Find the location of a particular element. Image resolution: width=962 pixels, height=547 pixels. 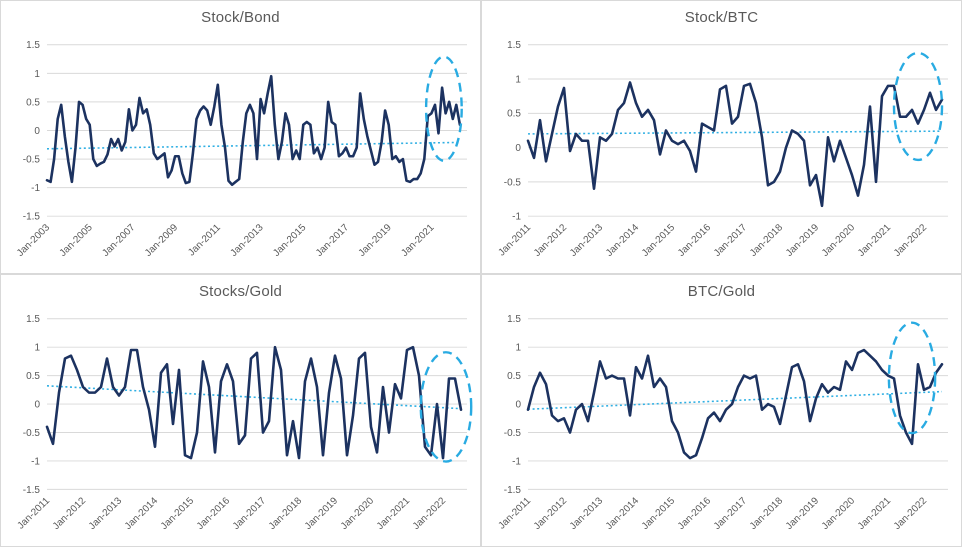

chart-title-stocks-gold: Stocks/Gold is located at coordinates (240, 291).